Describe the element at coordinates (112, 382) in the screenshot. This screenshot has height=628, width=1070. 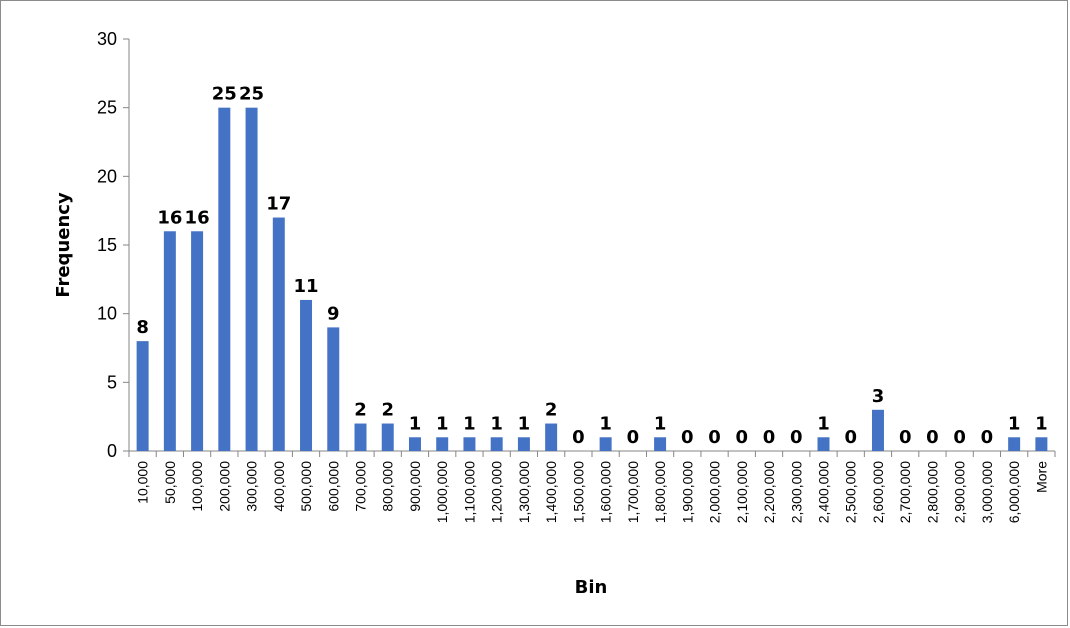
I see `y-tick-label: 5` at that location.